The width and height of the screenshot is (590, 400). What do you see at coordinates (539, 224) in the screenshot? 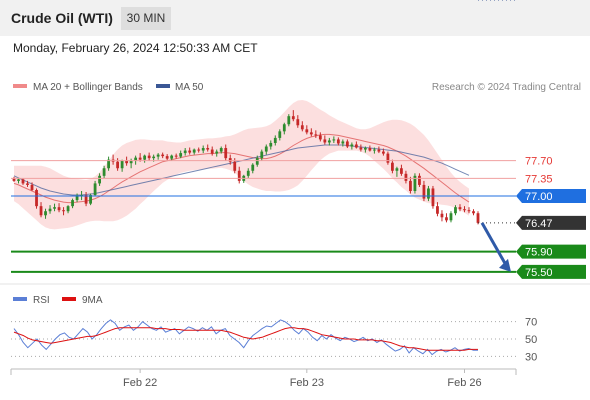
I see `last-price-label: 76.47` at bounding box center [539, 224].